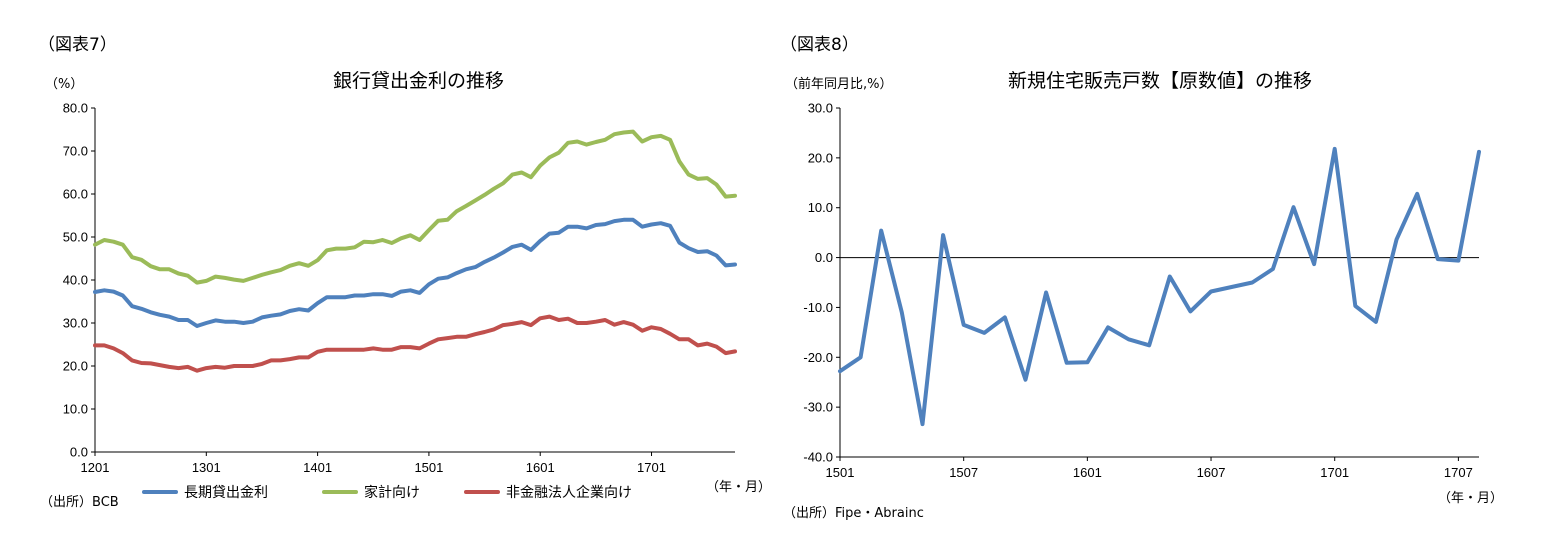  Describe the element at coordinates (340, 492) in the screenshot. I see `legend-swatch-household` at that location.